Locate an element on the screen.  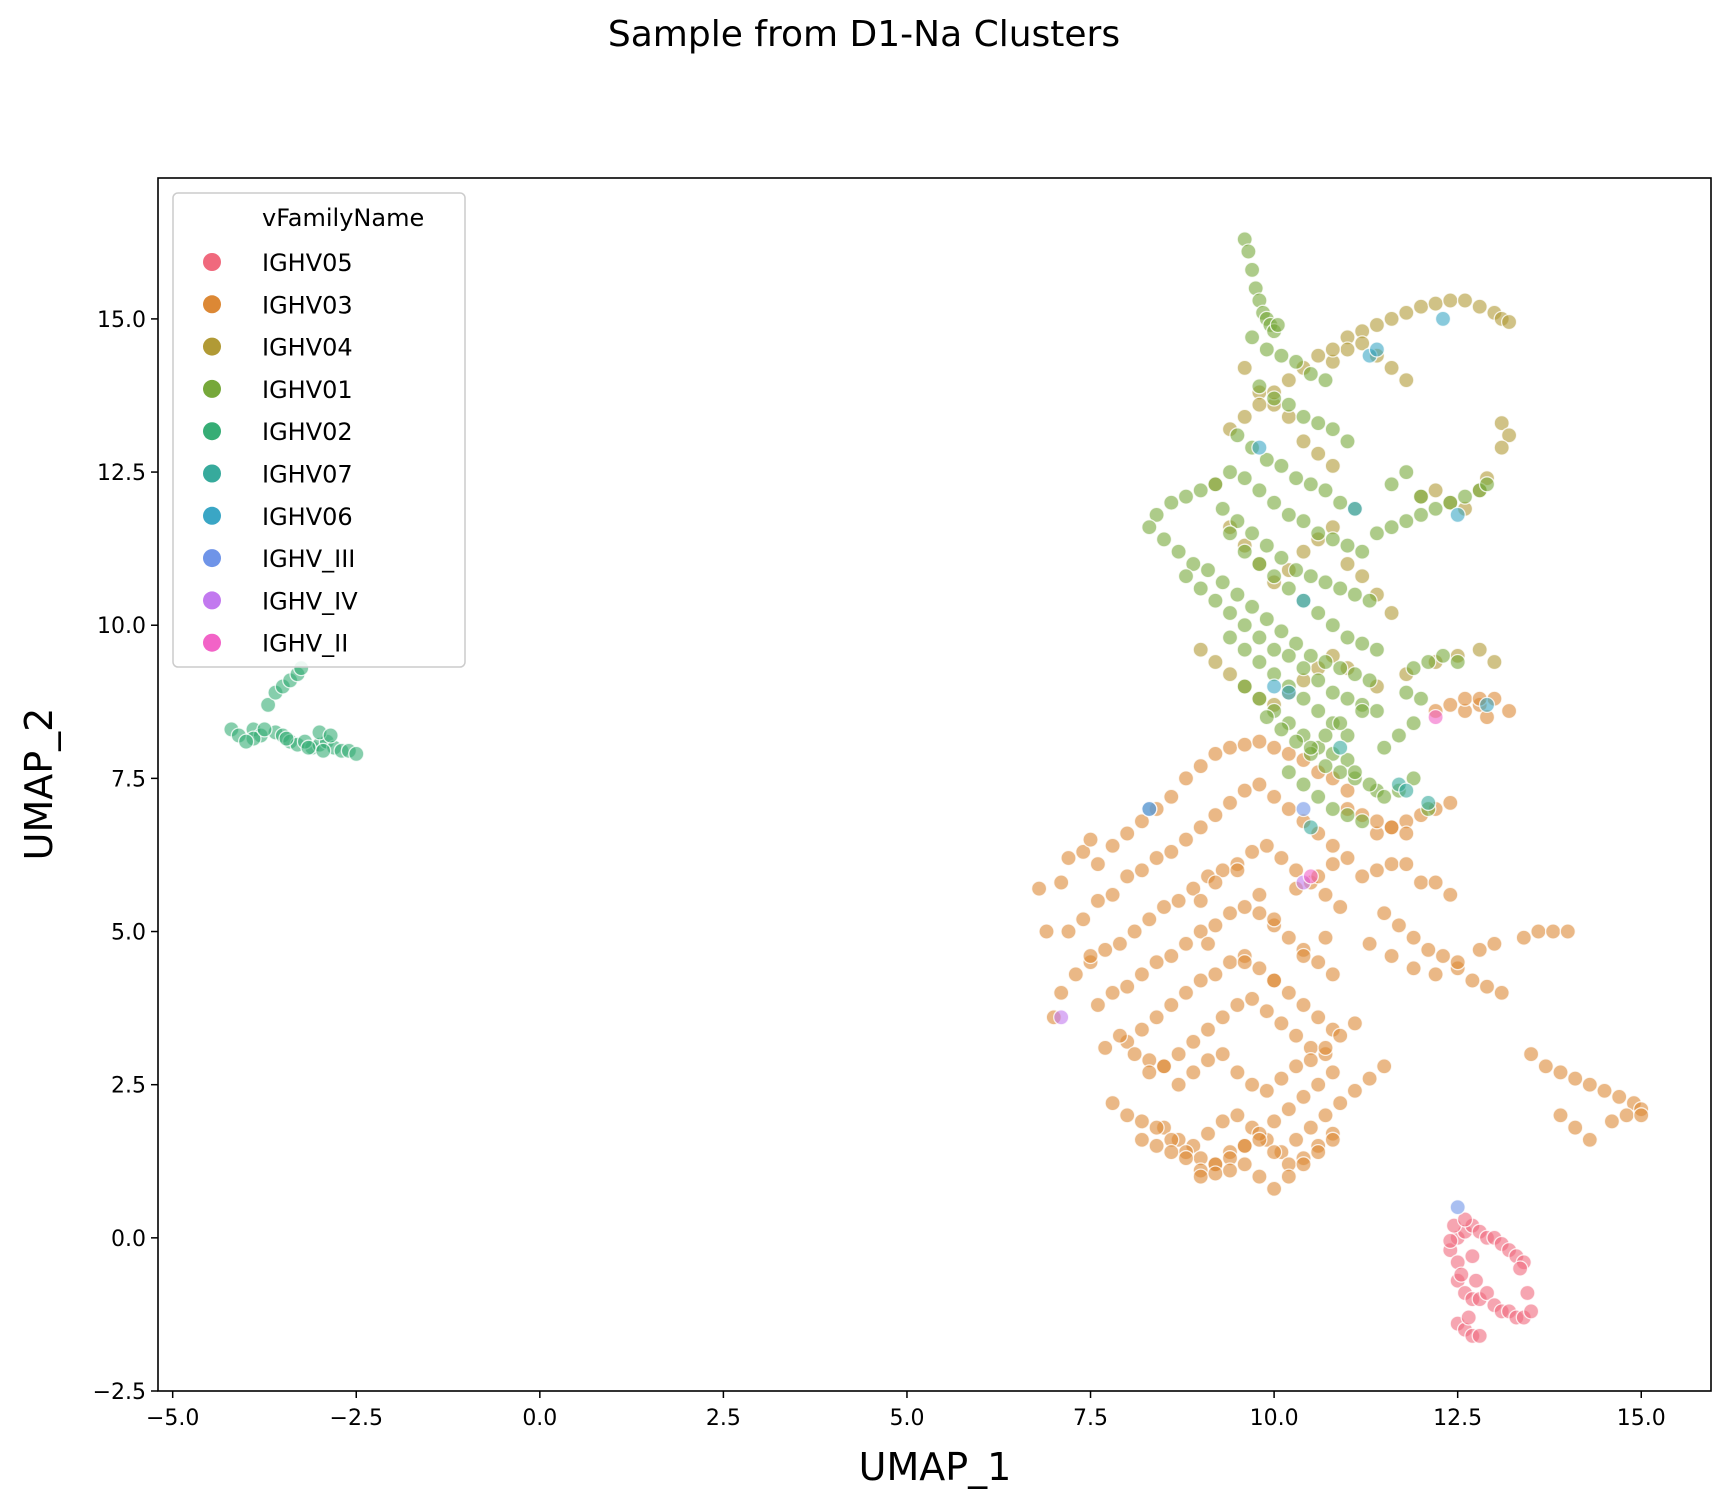
point-ighv06 is located at coordinates (1487, 705).